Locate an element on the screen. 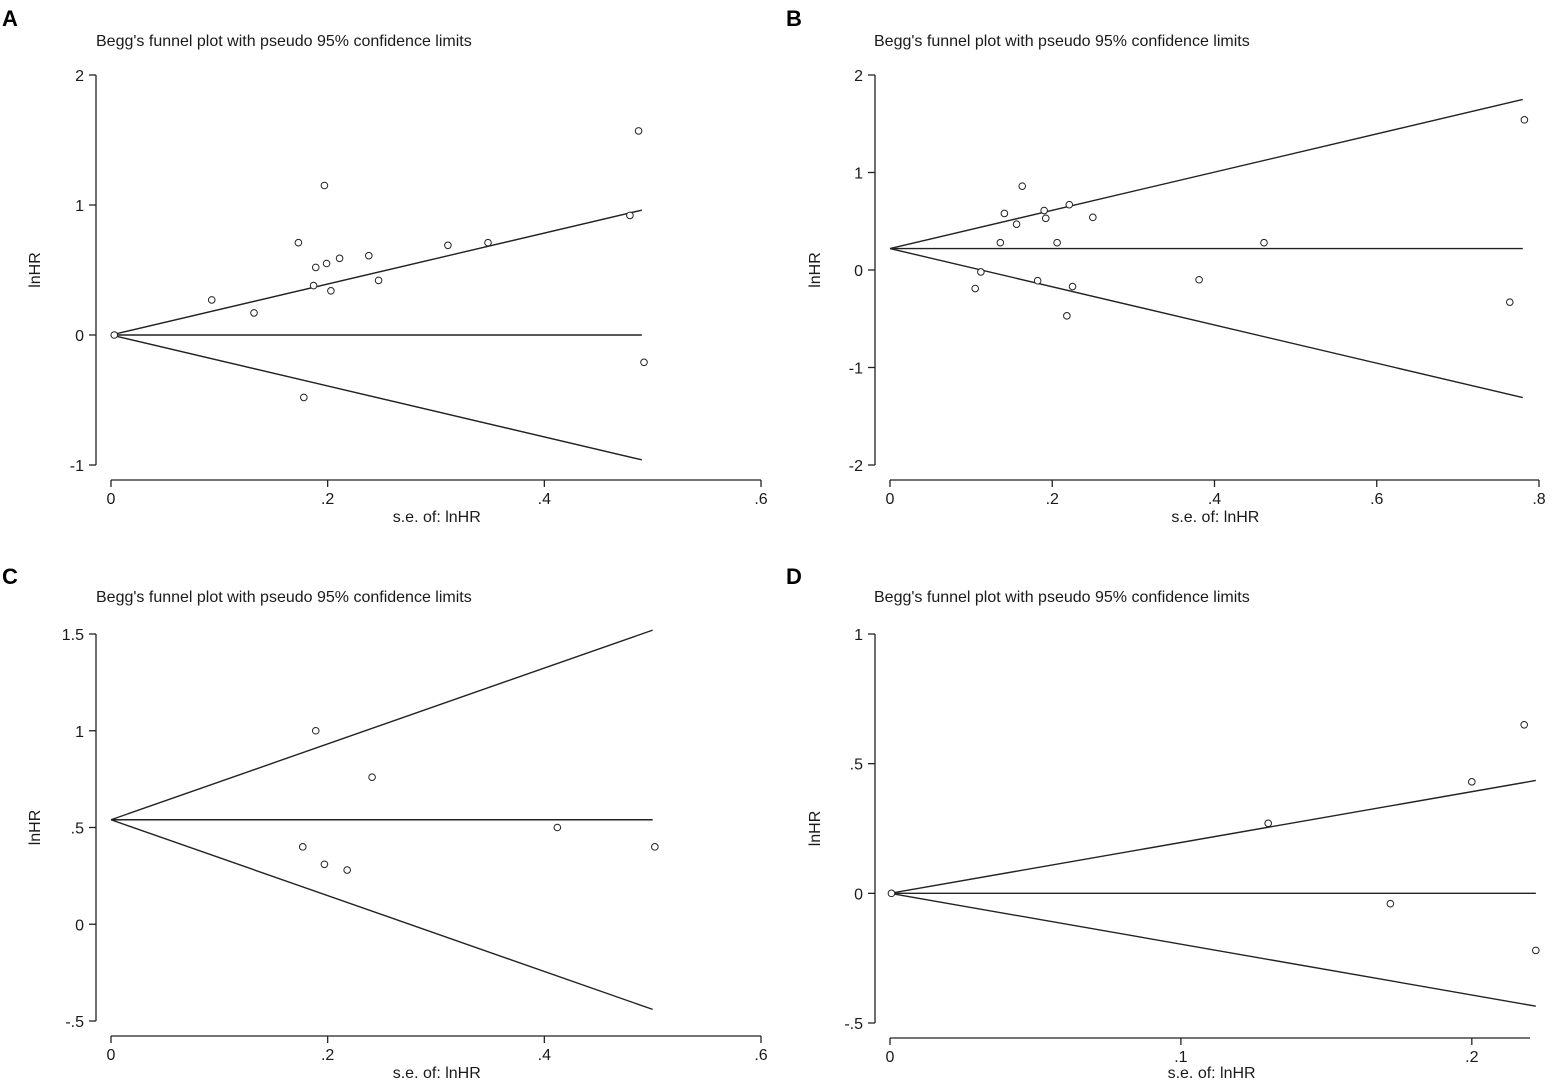 The image size is (1559, 1082). y-tick-label: 1.5 is located at coordinates (73, 635).